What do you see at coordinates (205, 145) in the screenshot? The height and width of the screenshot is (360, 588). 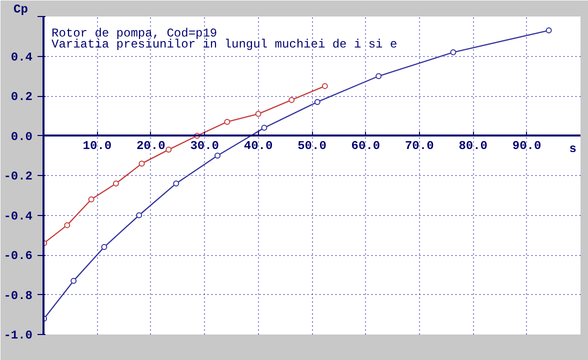 I see `x-tick-label: 30.0` at bounding box center [205, 145].